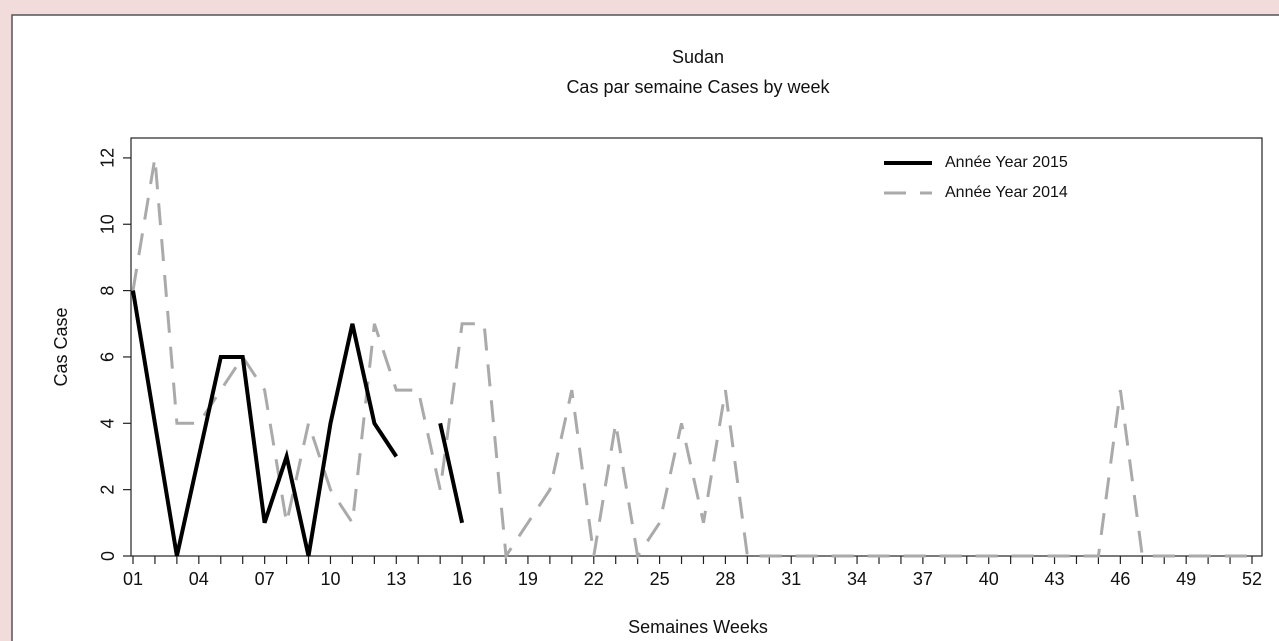 This screenshot has height=641, width=1279. What do you see at coordinates (265, 579) in the screenshot?
I see `x-tick-label: 07` at bounding box center [265, 579].